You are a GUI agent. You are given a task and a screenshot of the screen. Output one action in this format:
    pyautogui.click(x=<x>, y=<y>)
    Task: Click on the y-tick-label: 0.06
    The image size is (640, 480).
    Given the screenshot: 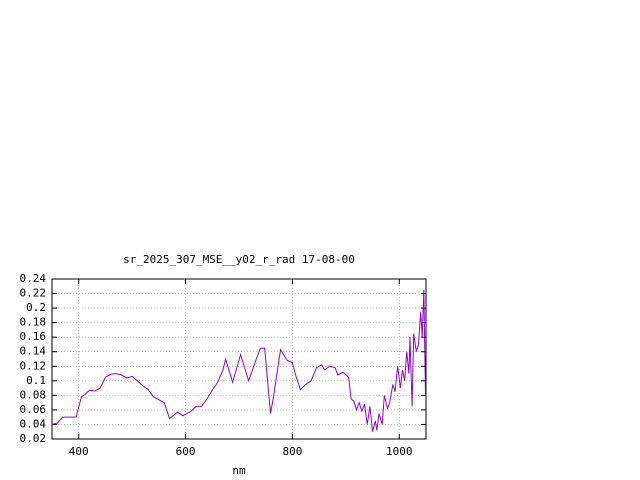 What is the action you would take?
    pyautogui.click(x=33, y=409)
    